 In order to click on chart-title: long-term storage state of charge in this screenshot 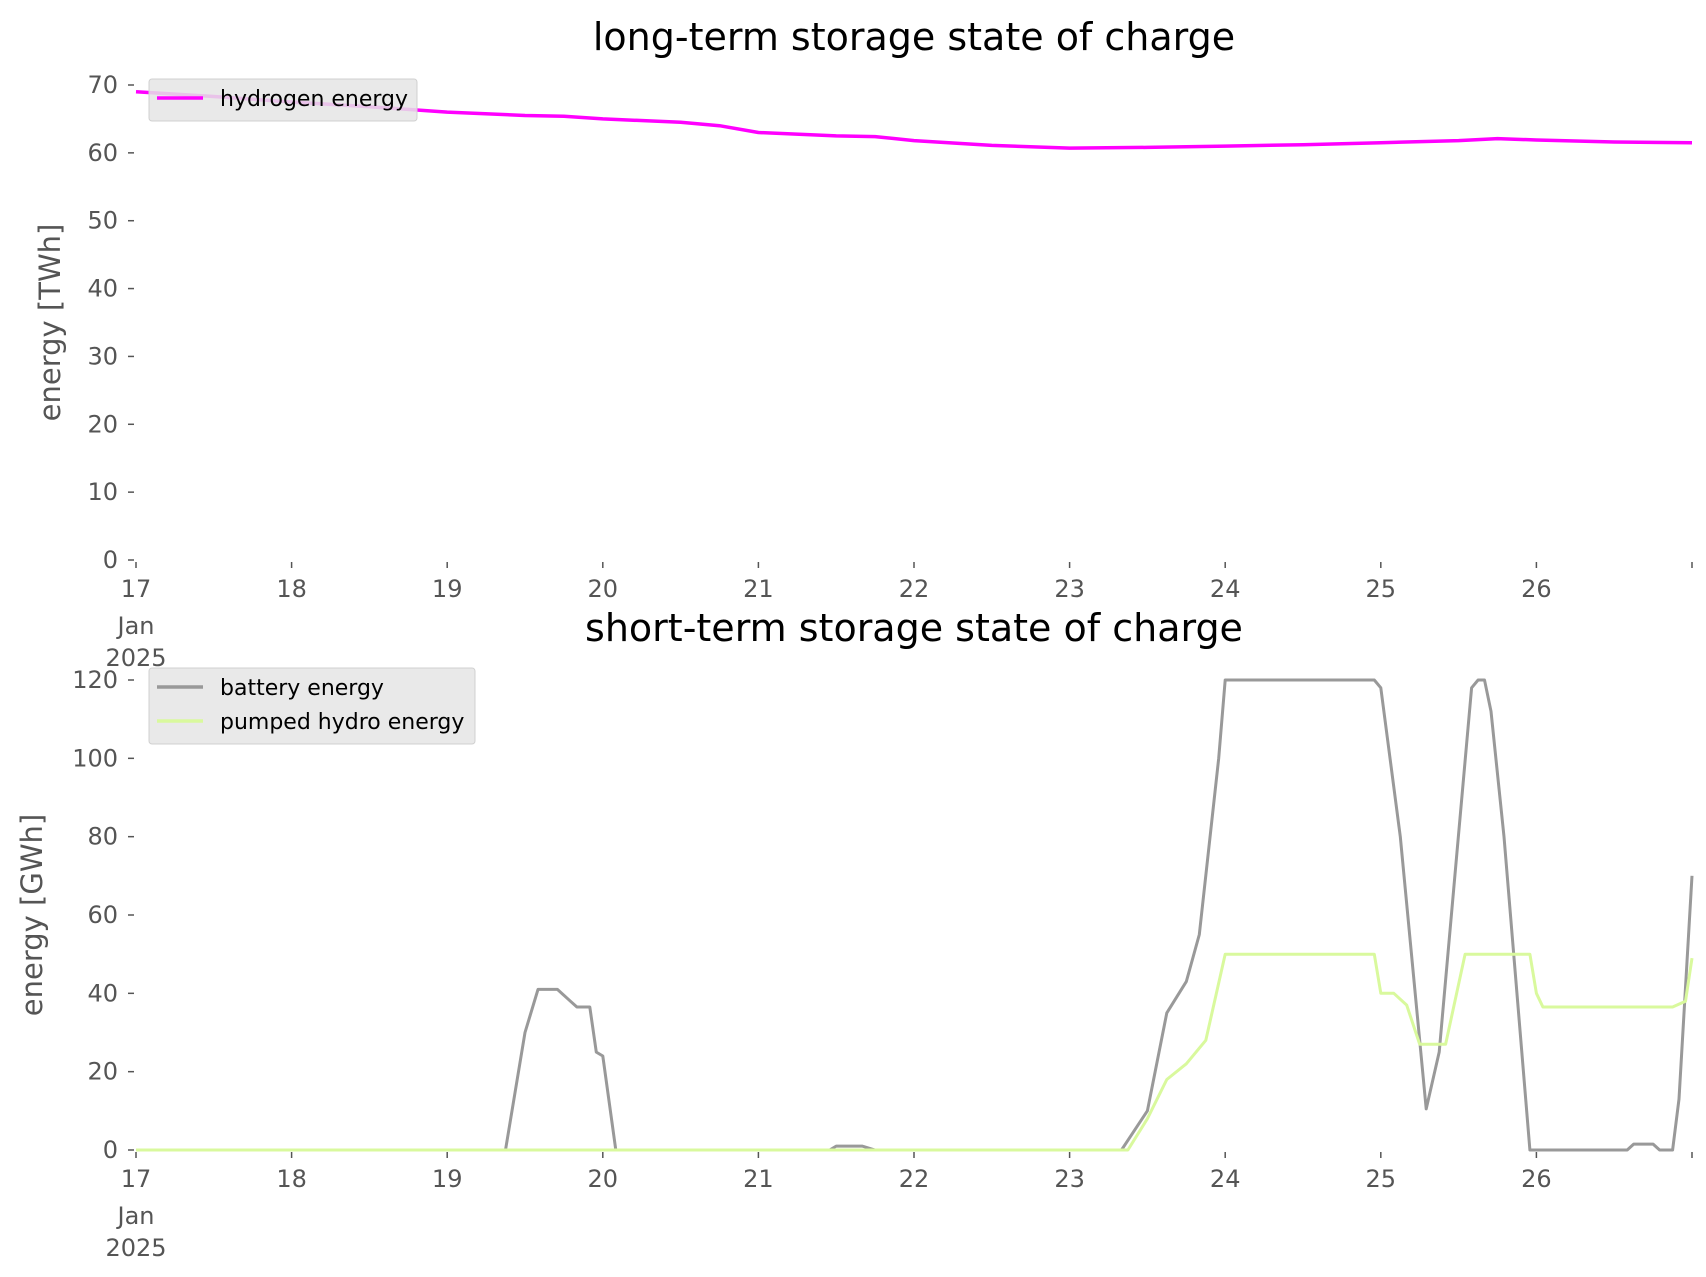, I will do `click(914, 37)`.